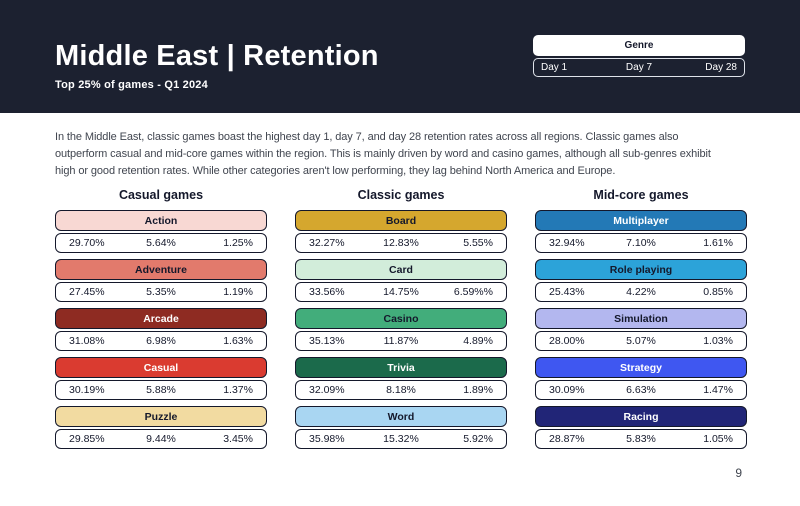 Image resolution: width=800 pixels, height=506 pixels. What do you see at coordinates (473, 292) in the screenshot?
I see `day28-value: 6.59%%` at bounding box center [473, 292].